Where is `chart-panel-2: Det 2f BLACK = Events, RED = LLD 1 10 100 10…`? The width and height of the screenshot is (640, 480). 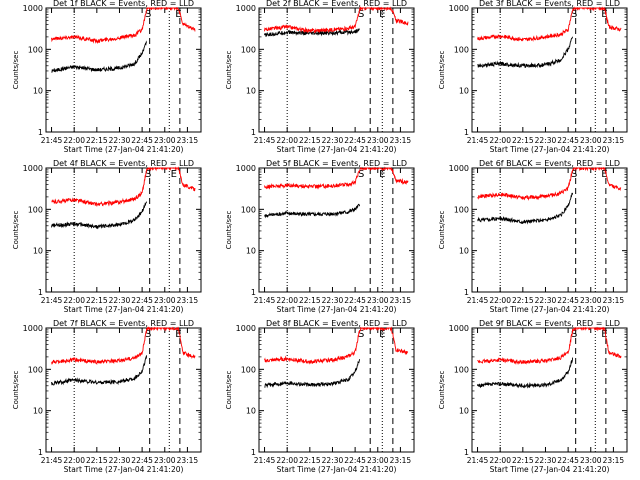
chart-panel-2: Det 2f BLACK = Events, RED = LLD 1 10 100 10… is located at coordinates (320, 77).